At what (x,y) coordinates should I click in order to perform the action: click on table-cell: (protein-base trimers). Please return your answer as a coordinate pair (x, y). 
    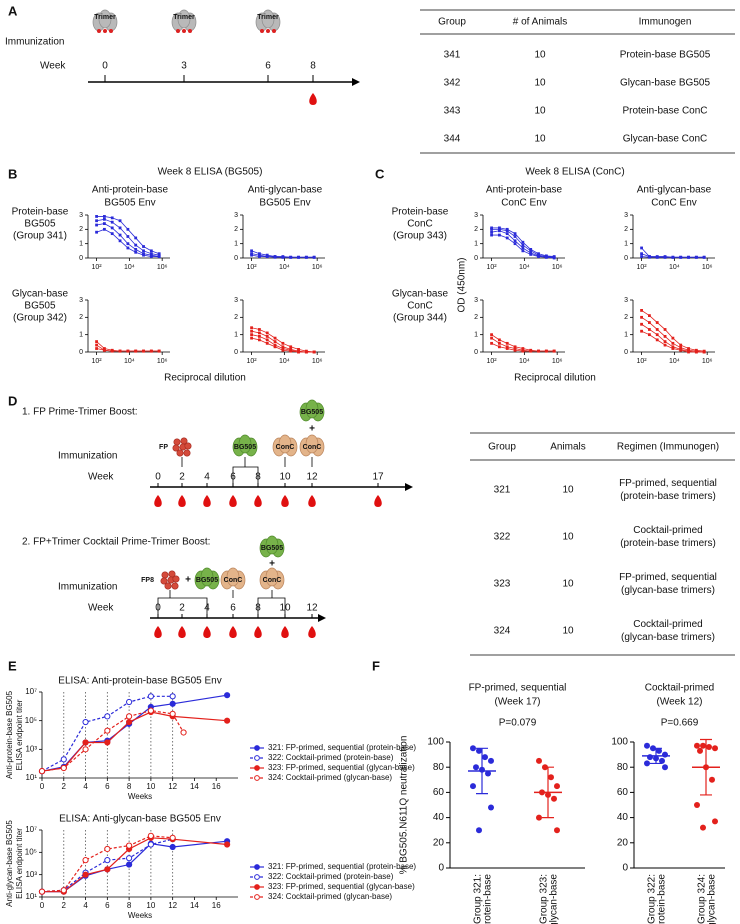
    Looking at the image, I should click on (668, 543).